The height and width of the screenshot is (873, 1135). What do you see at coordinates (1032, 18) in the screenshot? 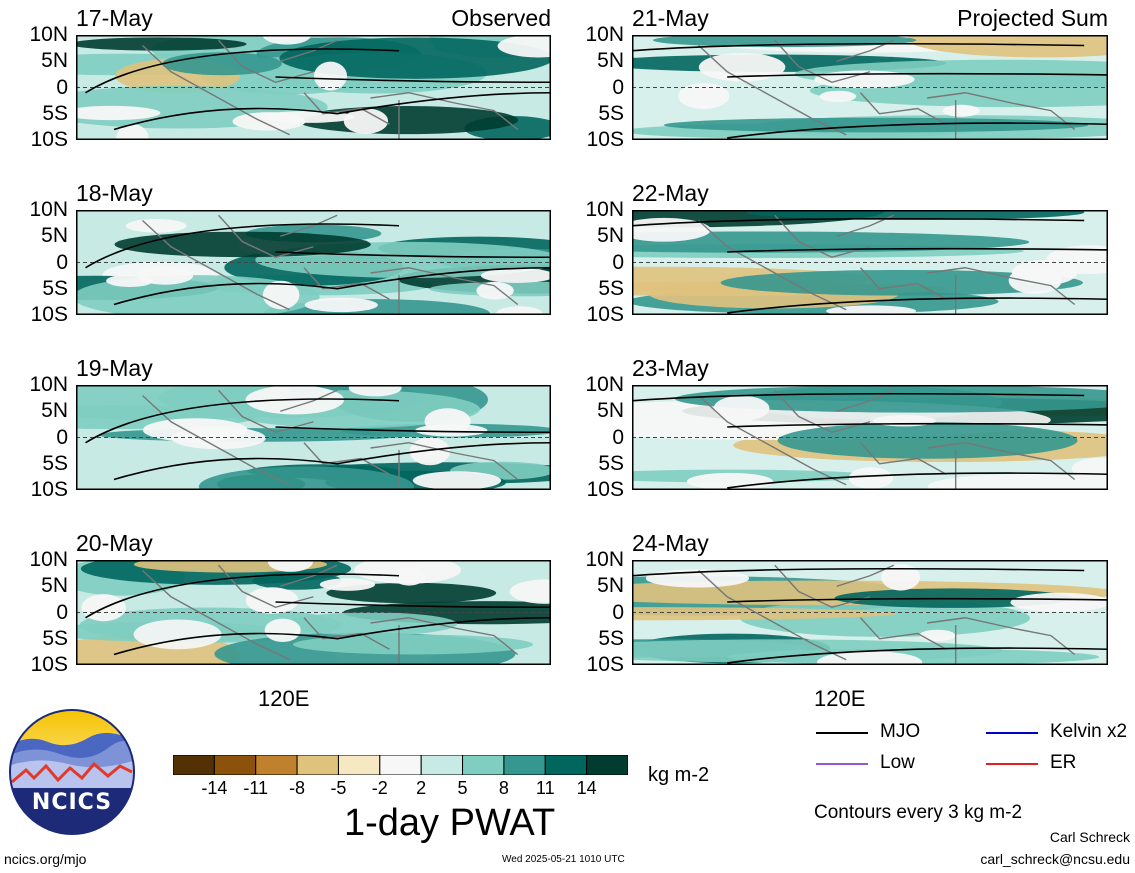
I see `projected-sum-tag: Projected Sum` at bounding box center [1032, 18].